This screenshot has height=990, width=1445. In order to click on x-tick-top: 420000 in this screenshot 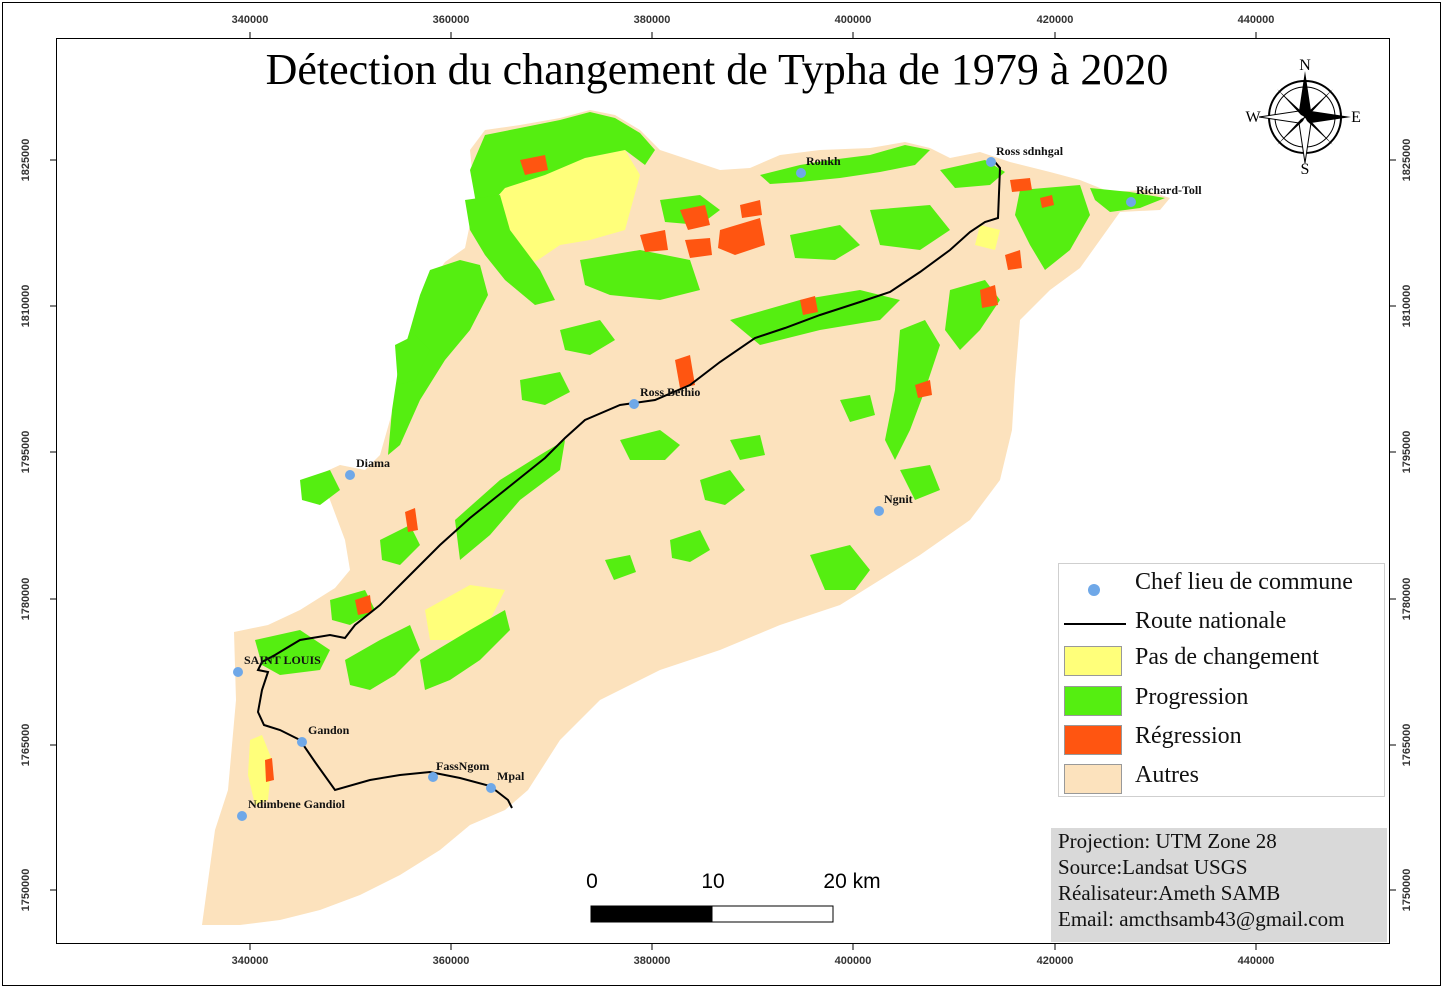, I will do `click(1055, 20)`.